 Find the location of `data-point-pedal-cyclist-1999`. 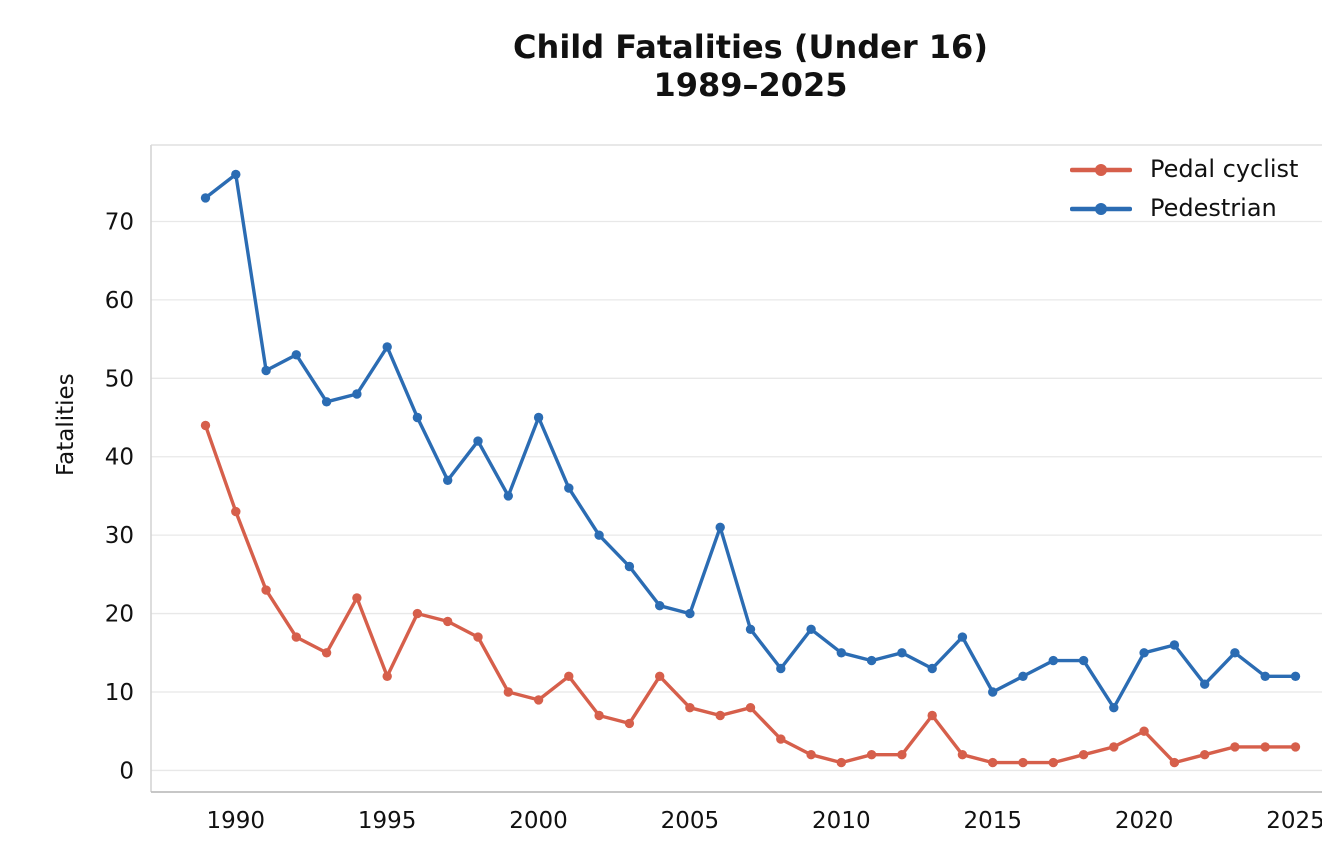

data-point-pedal-cyclist-1999 is located at coordinates (508, 692).